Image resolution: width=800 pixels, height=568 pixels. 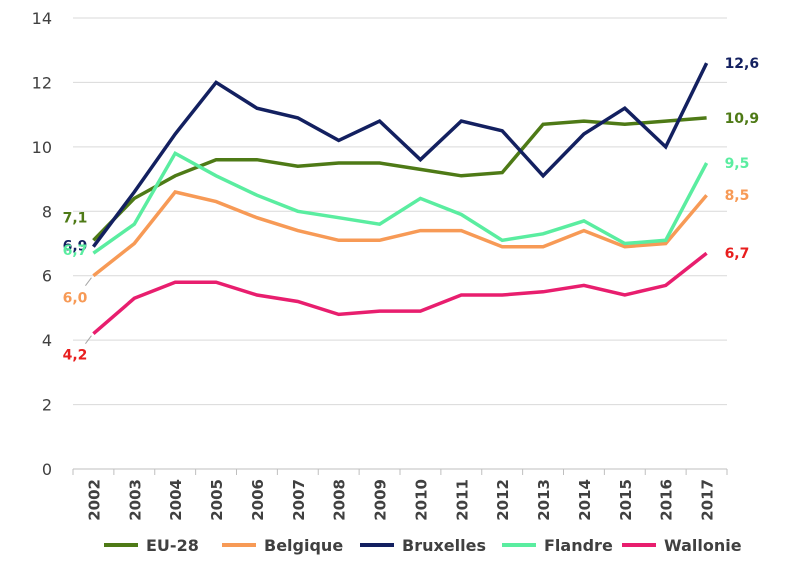 What do you see at coordinates (176, 500) in the screenshot?
I see `x-tick-label: 2004` at bounding box center [176, 500].